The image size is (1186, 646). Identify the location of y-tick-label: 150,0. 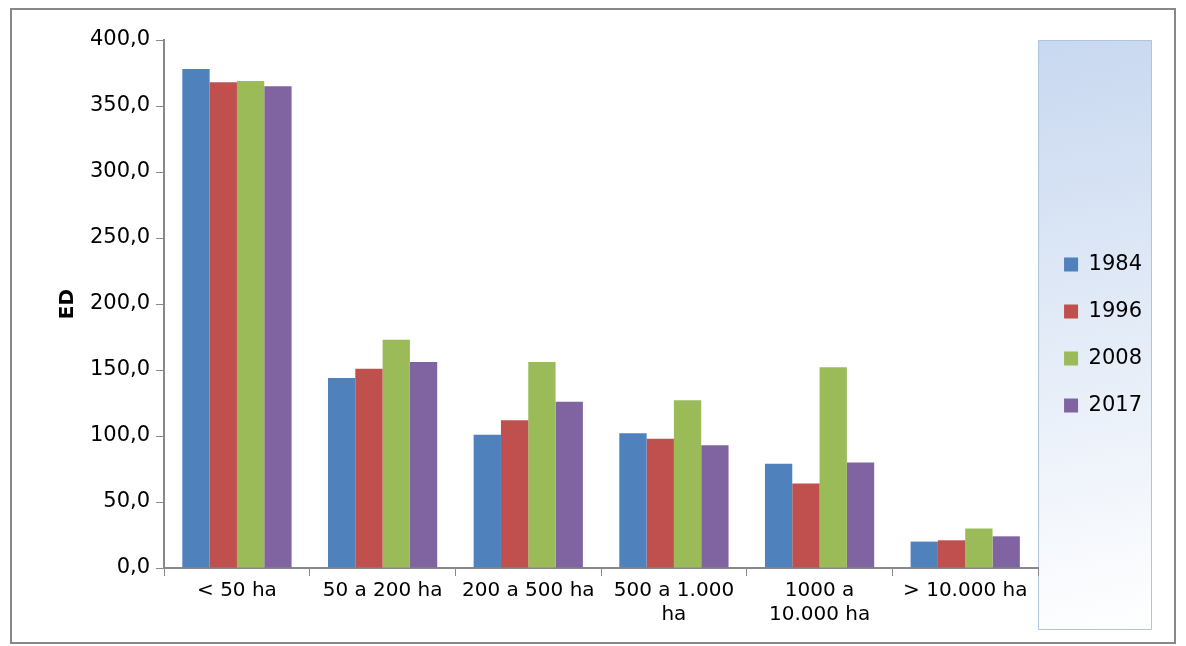
(120, 368).